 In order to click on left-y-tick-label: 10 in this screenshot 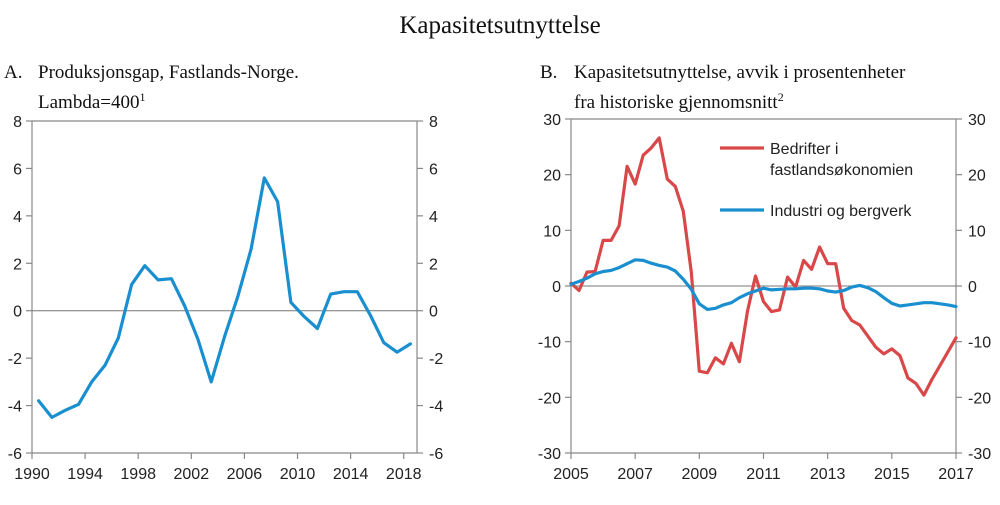, I will do `click(552, 231)`.